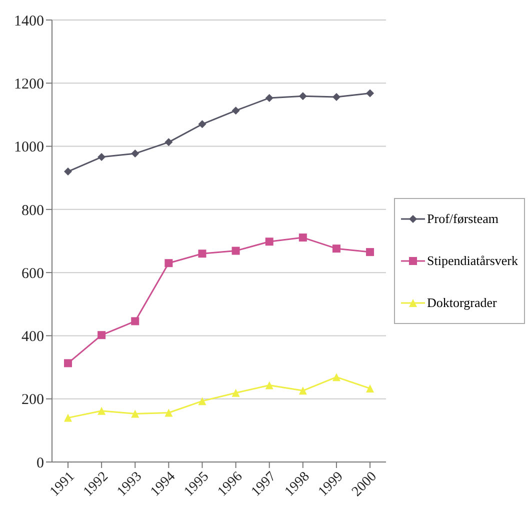 This screenshot has width=529, height=522. What do you see at coordinates (62, 484) in the screenshot?
I see `x-tick-label: 1991` at bounding box center [62, 484].